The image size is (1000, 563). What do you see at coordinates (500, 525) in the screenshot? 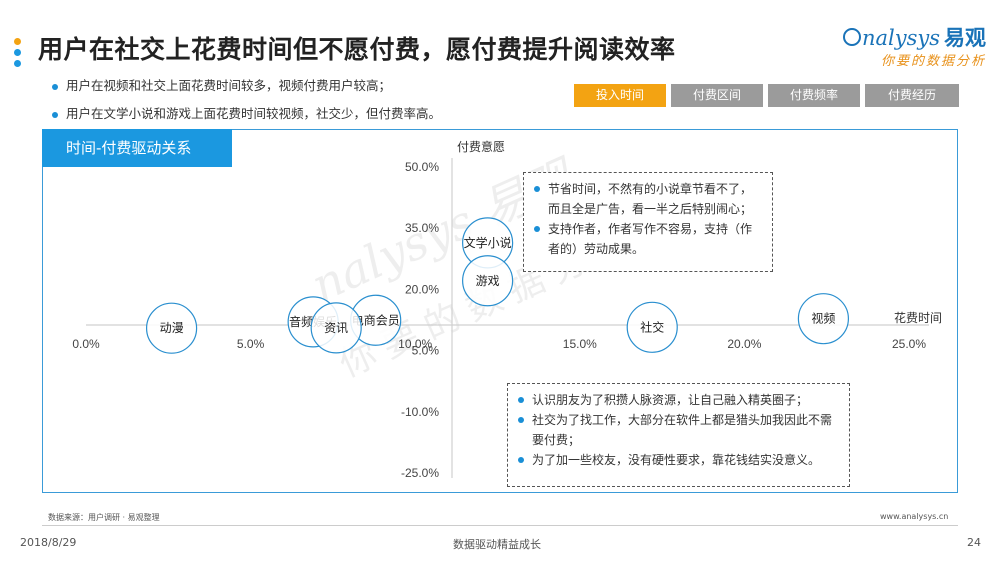
I see `footer-divider` at bounding box center [500, 525].